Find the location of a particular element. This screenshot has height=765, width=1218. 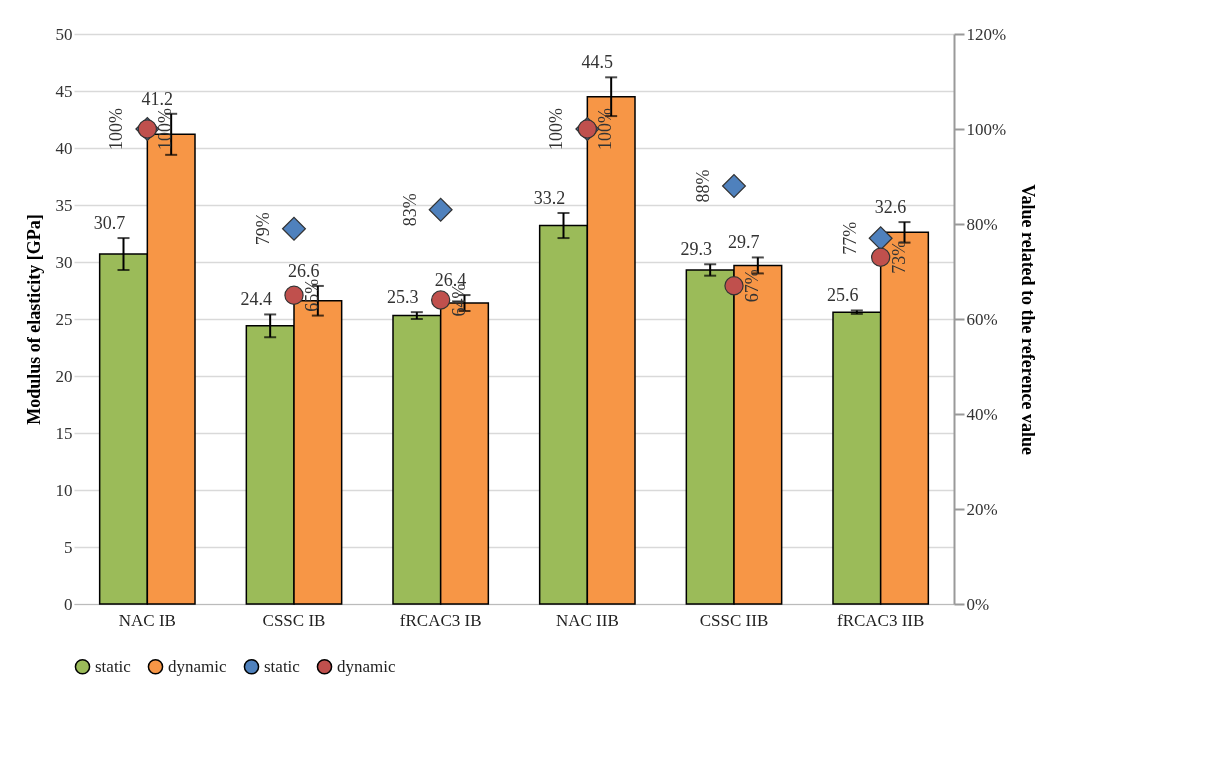

y2-axis-title: Value related to the reference value is located at coordinates (1028, 319).